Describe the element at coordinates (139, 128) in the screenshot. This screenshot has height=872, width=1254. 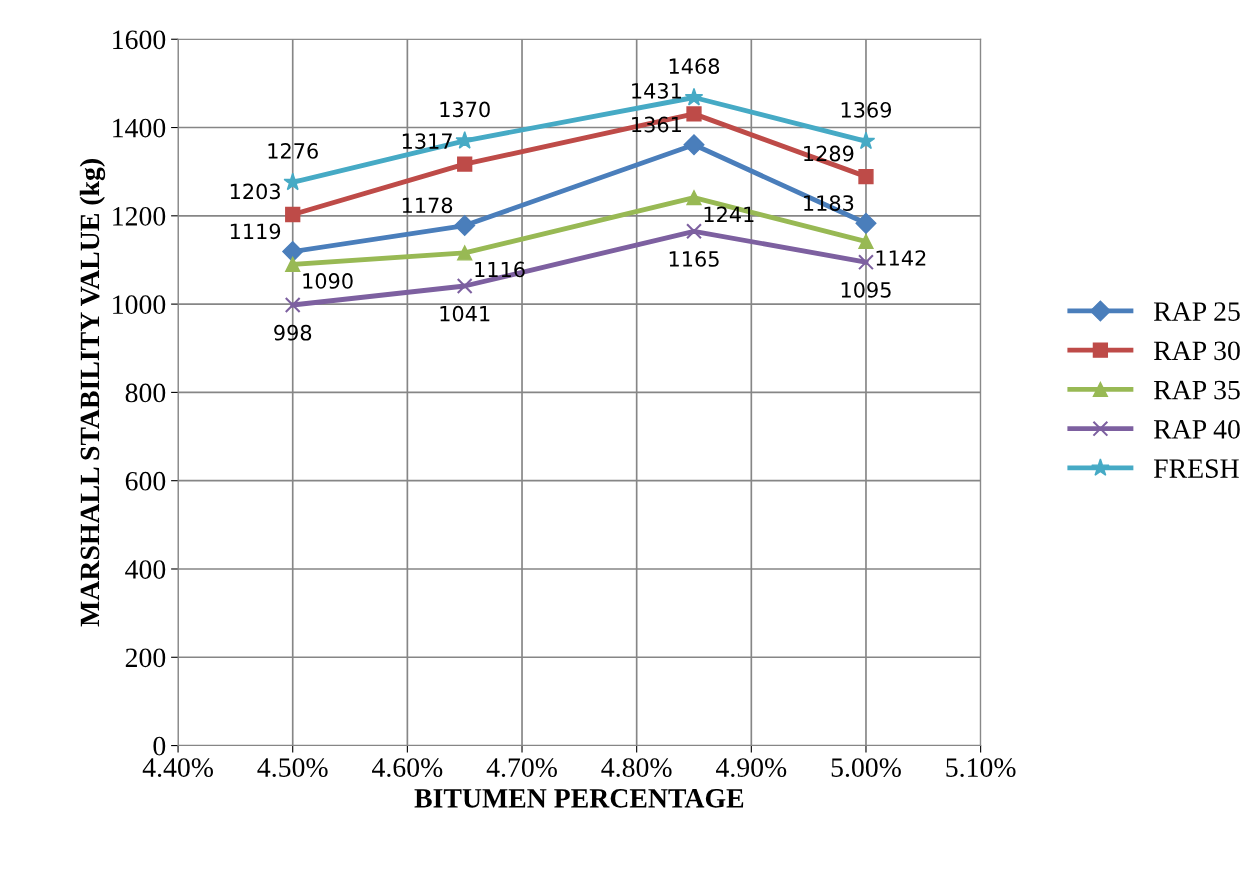
I see `y-tick-label: 1400` at that location.